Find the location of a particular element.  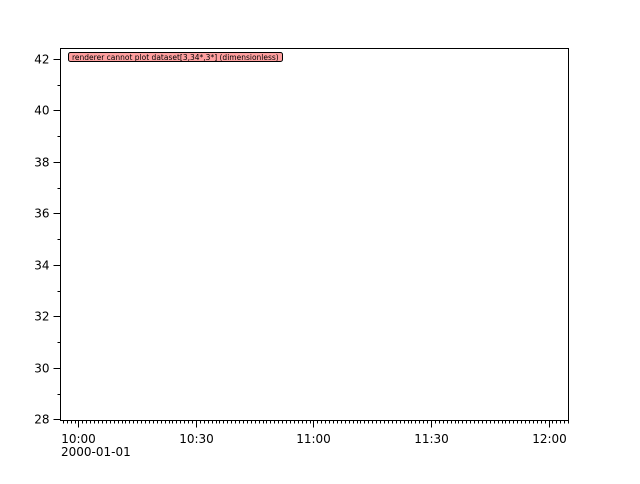

y-tick-label: 32 is located at coordinates (41, 317).